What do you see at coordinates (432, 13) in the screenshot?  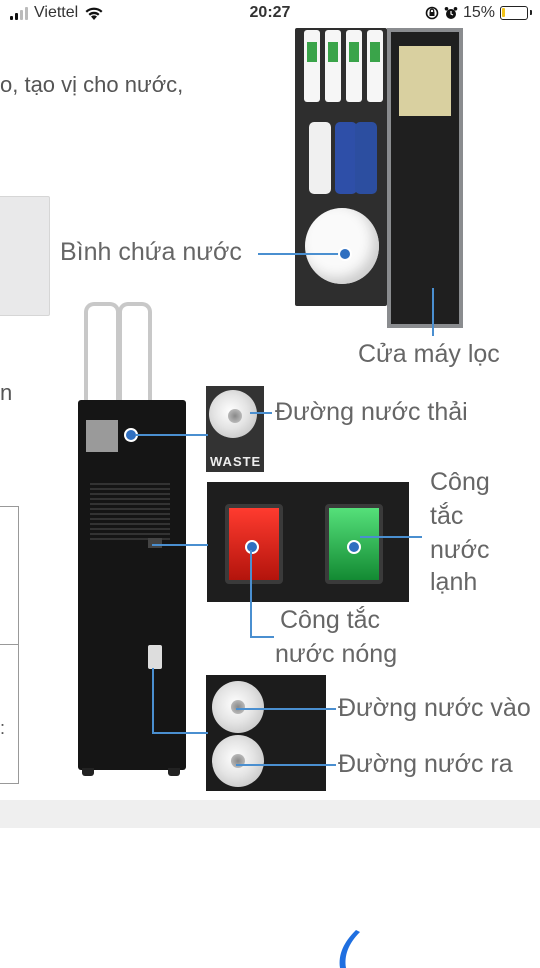 I see `rotation-lock-icon` at bounding box center [432, 13].